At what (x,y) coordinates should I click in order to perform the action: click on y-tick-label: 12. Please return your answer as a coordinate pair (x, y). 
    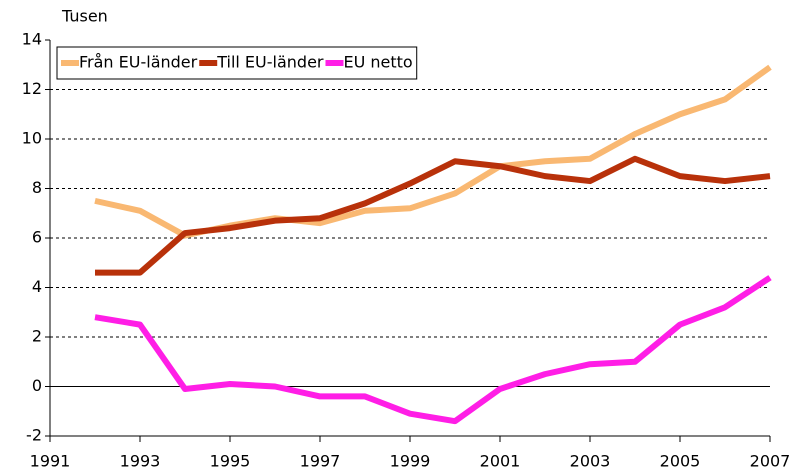
    Looking at the image, I should click on (32, 88).